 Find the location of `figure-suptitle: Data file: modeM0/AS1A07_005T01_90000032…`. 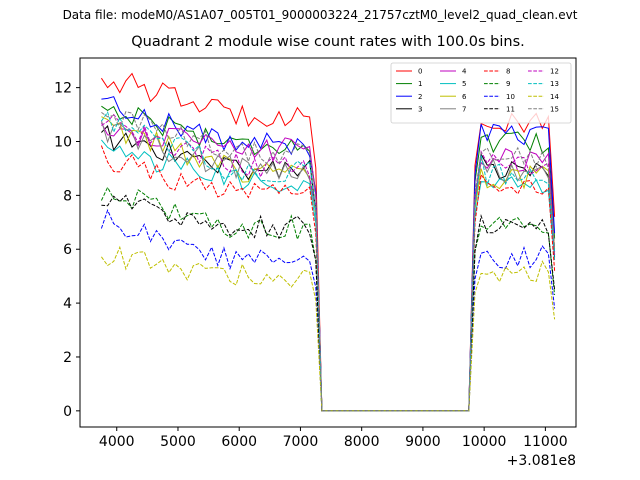

figure-suptitle: Data file: modeM0/AS1A07_005T01_90000032… is located at coordinates (320, 15).